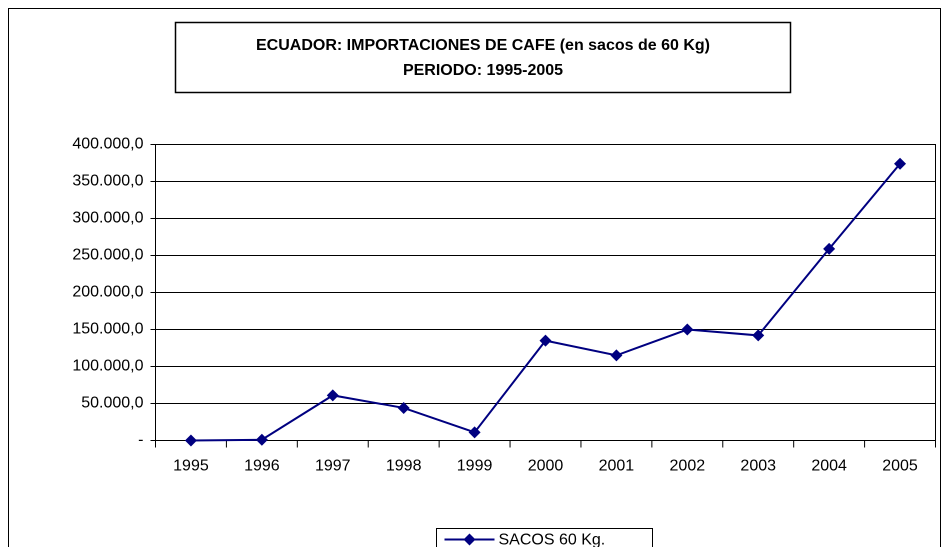  I want to click on x-tick-label: 2002, so click(688, 466).